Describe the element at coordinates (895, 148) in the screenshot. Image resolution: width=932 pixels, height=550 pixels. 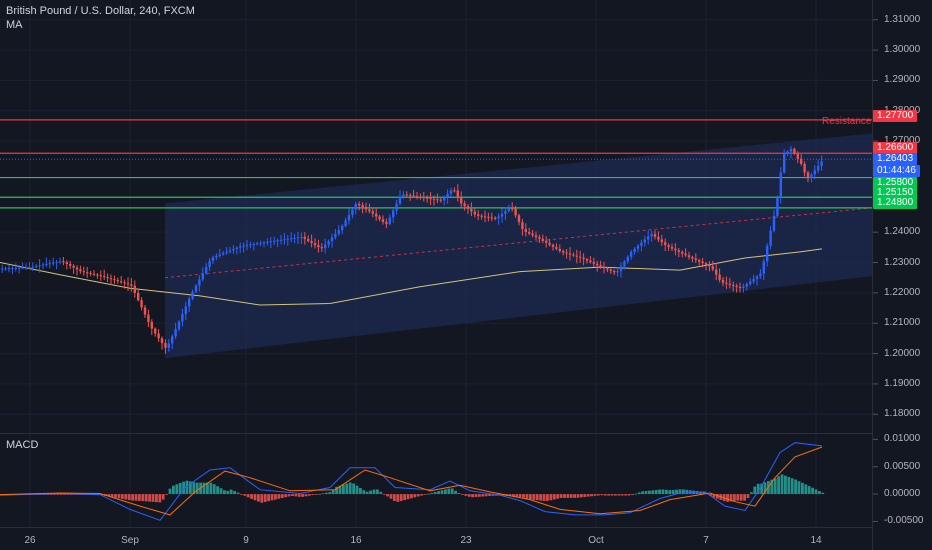
I see `price-tag: 1.26600` at that location.